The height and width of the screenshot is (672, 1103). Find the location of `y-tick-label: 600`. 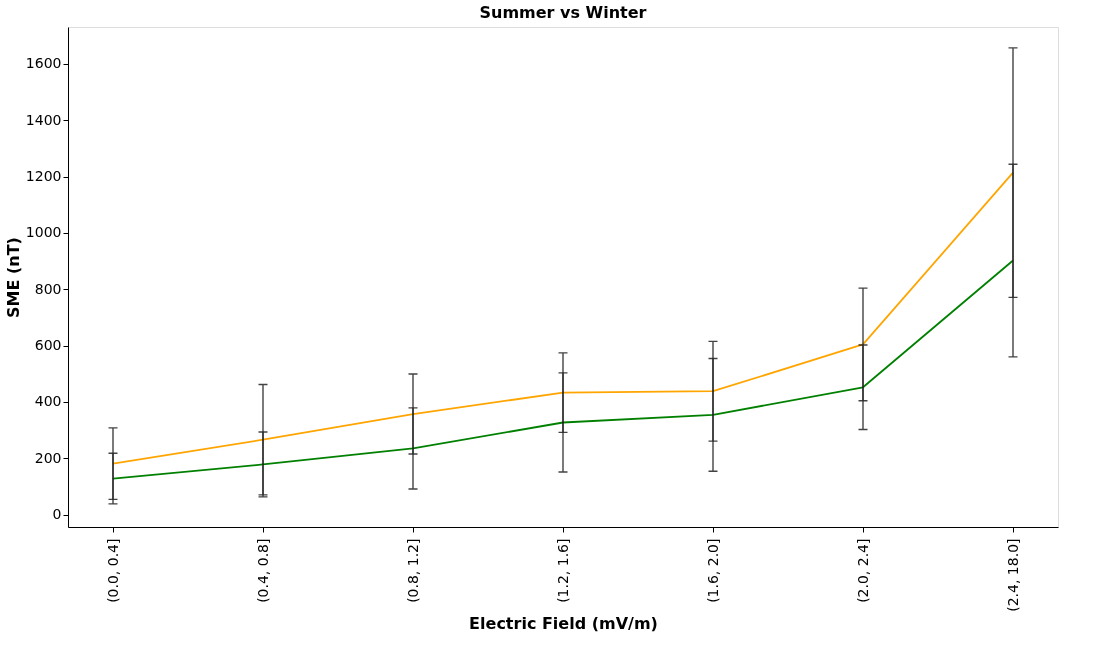

y-tick-label: 600 is located at coordinates (48, 345).